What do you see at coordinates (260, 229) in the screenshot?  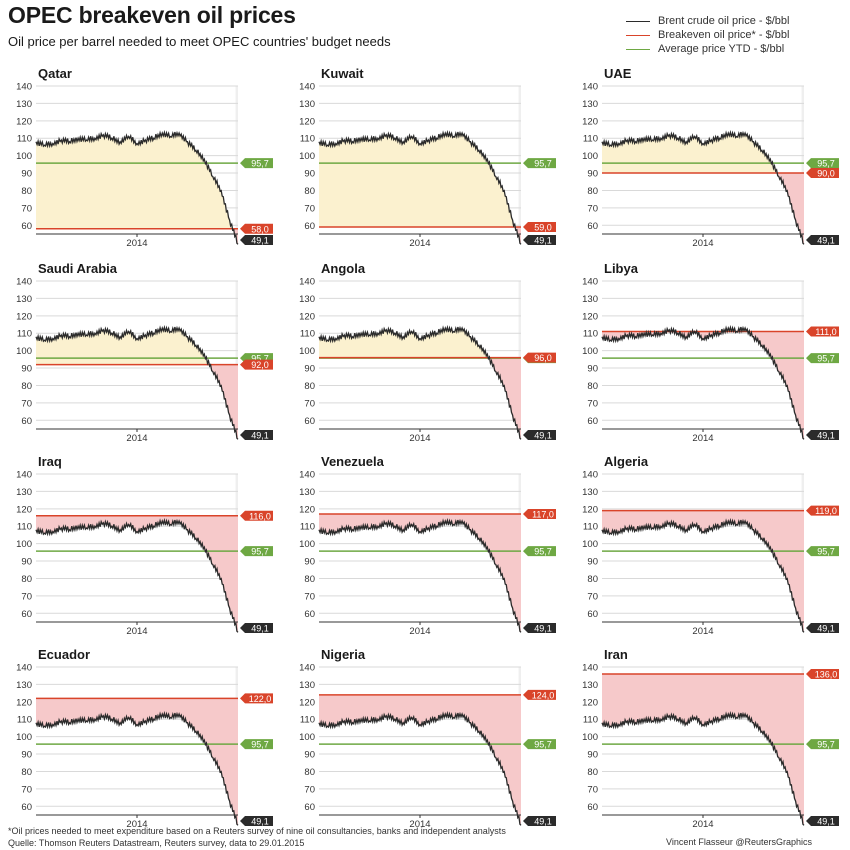 I see `breakeven-tag-text: 58,0` at bounding box center [260, 229].